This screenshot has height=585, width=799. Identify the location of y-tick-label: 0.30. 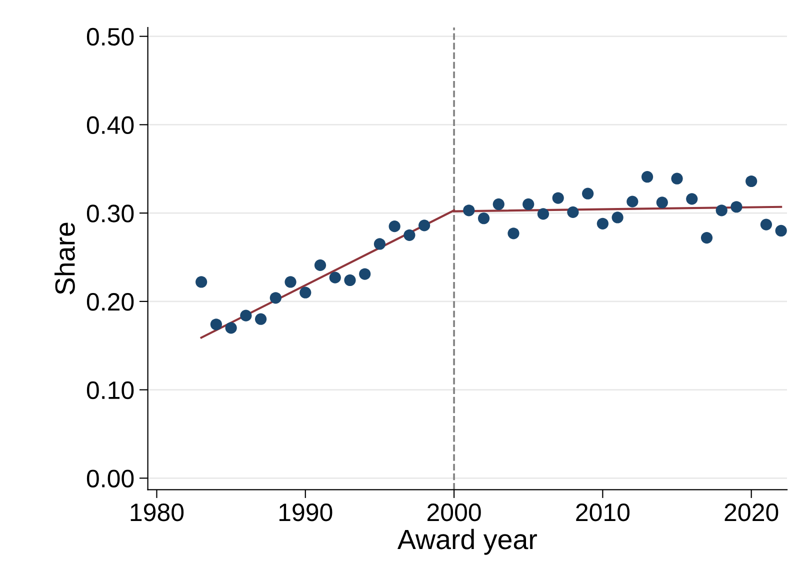
(110, 213).